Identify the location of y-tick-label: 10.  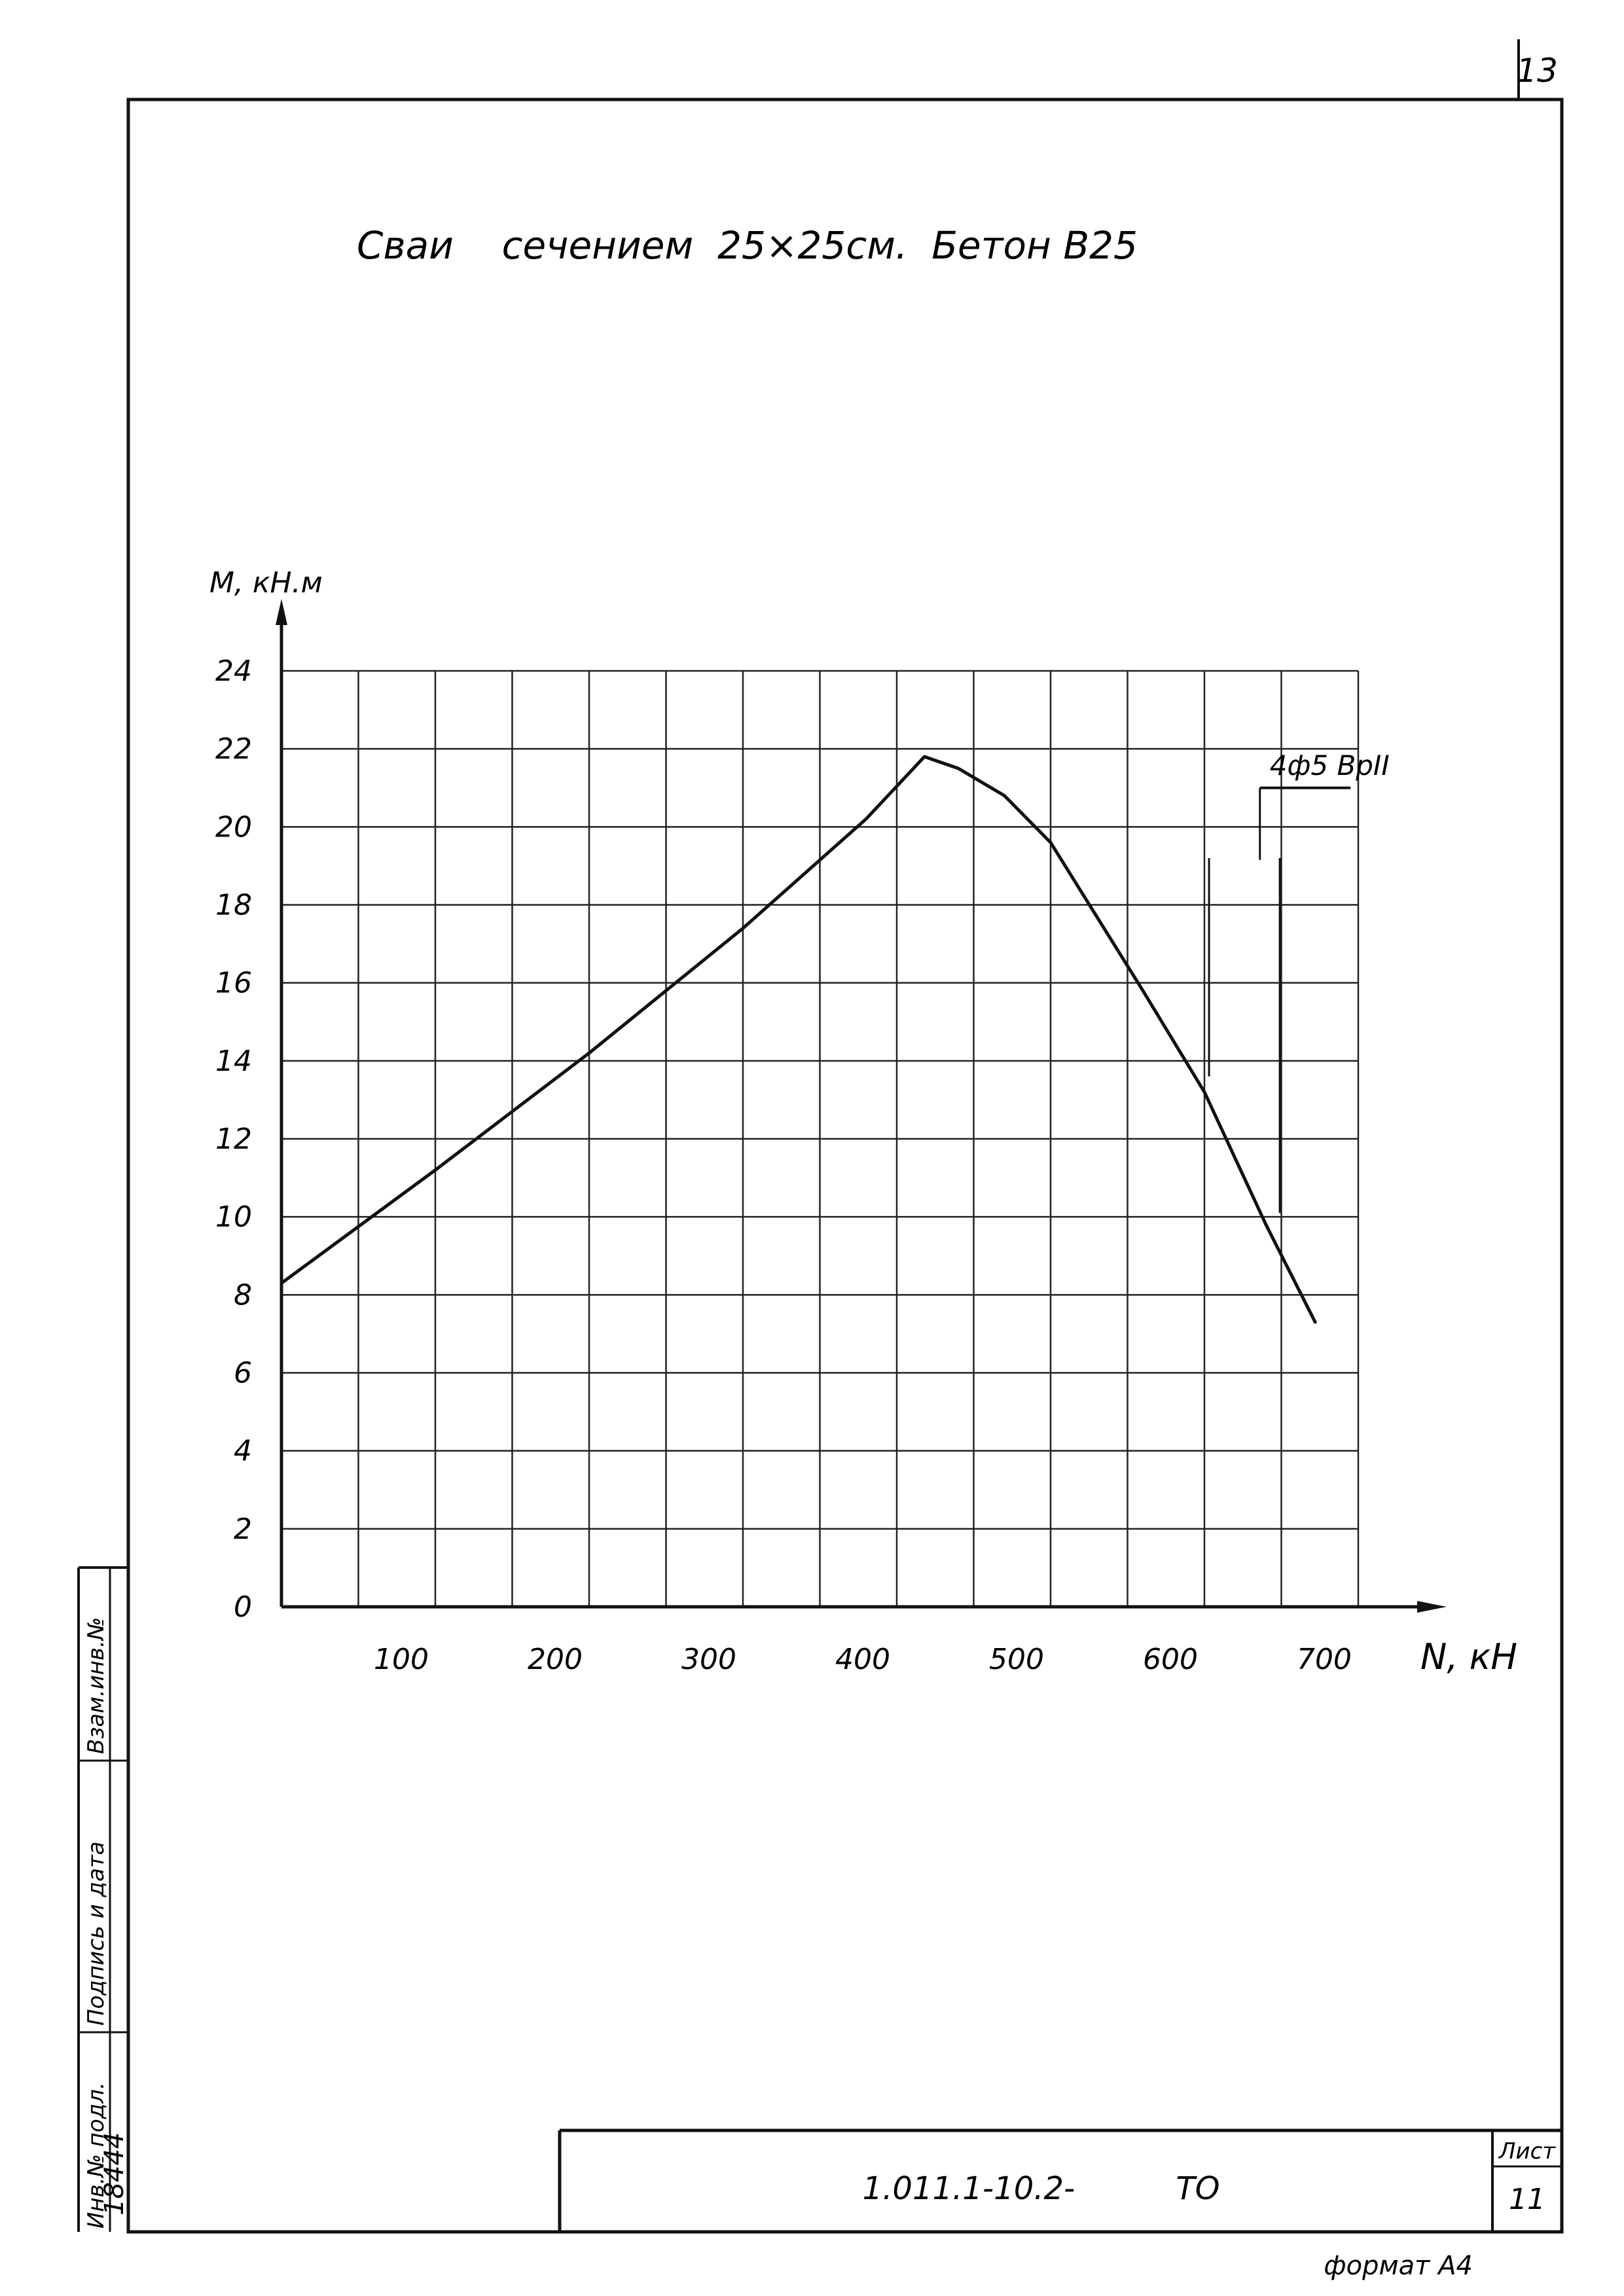
(233, 1217).